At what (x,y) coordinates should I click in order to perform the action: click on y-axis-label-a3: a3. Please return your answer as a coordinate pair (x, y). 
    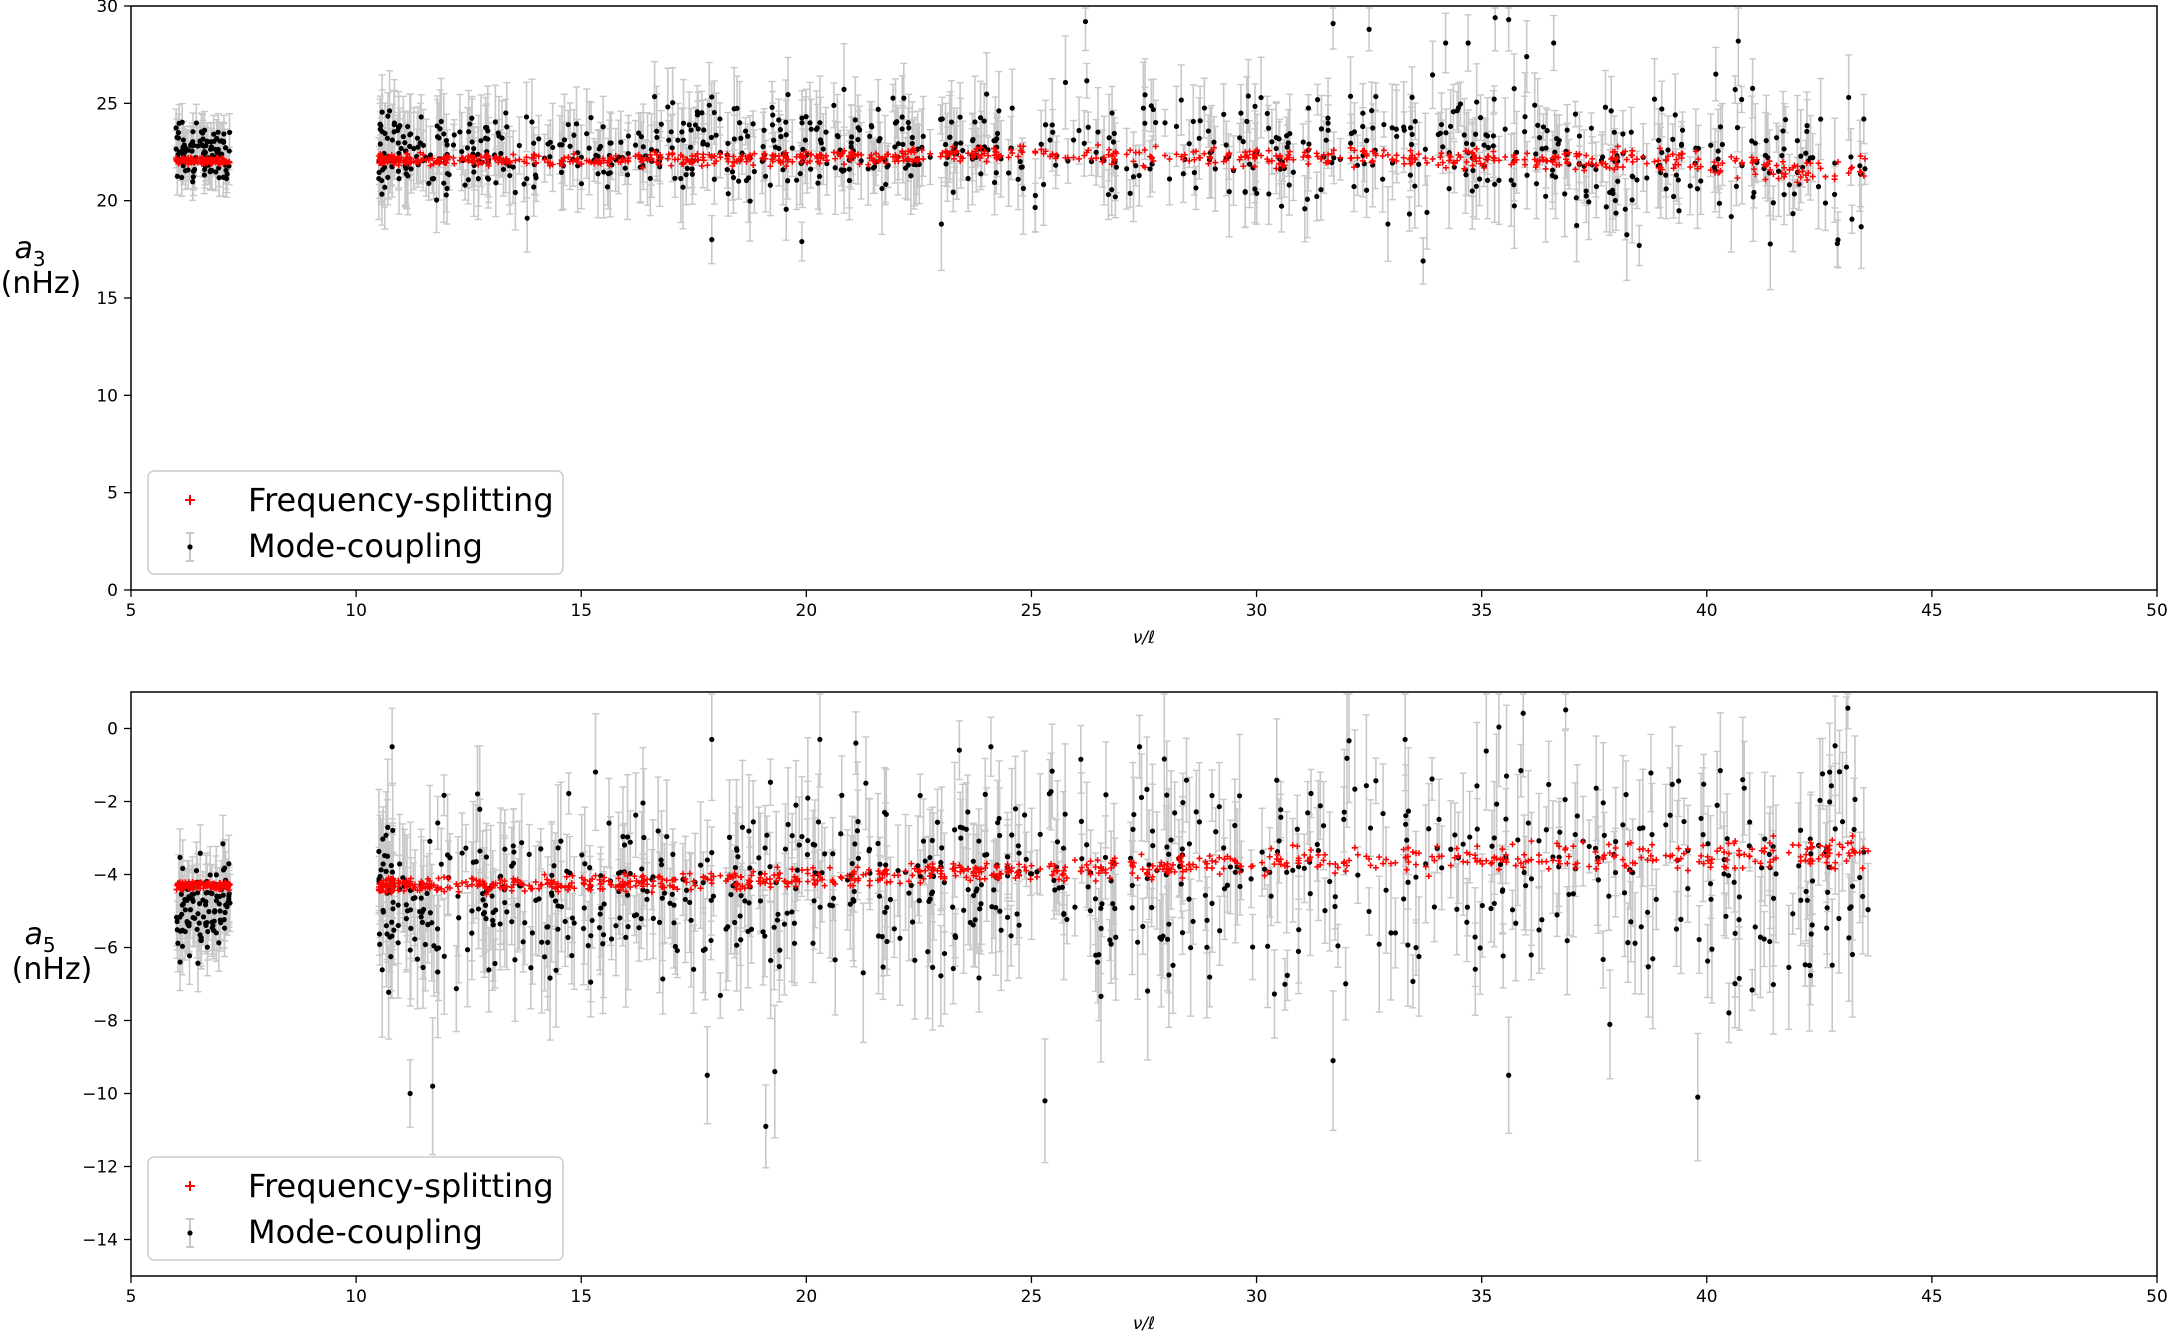
    Looking at the image, I should click on (29, 251).